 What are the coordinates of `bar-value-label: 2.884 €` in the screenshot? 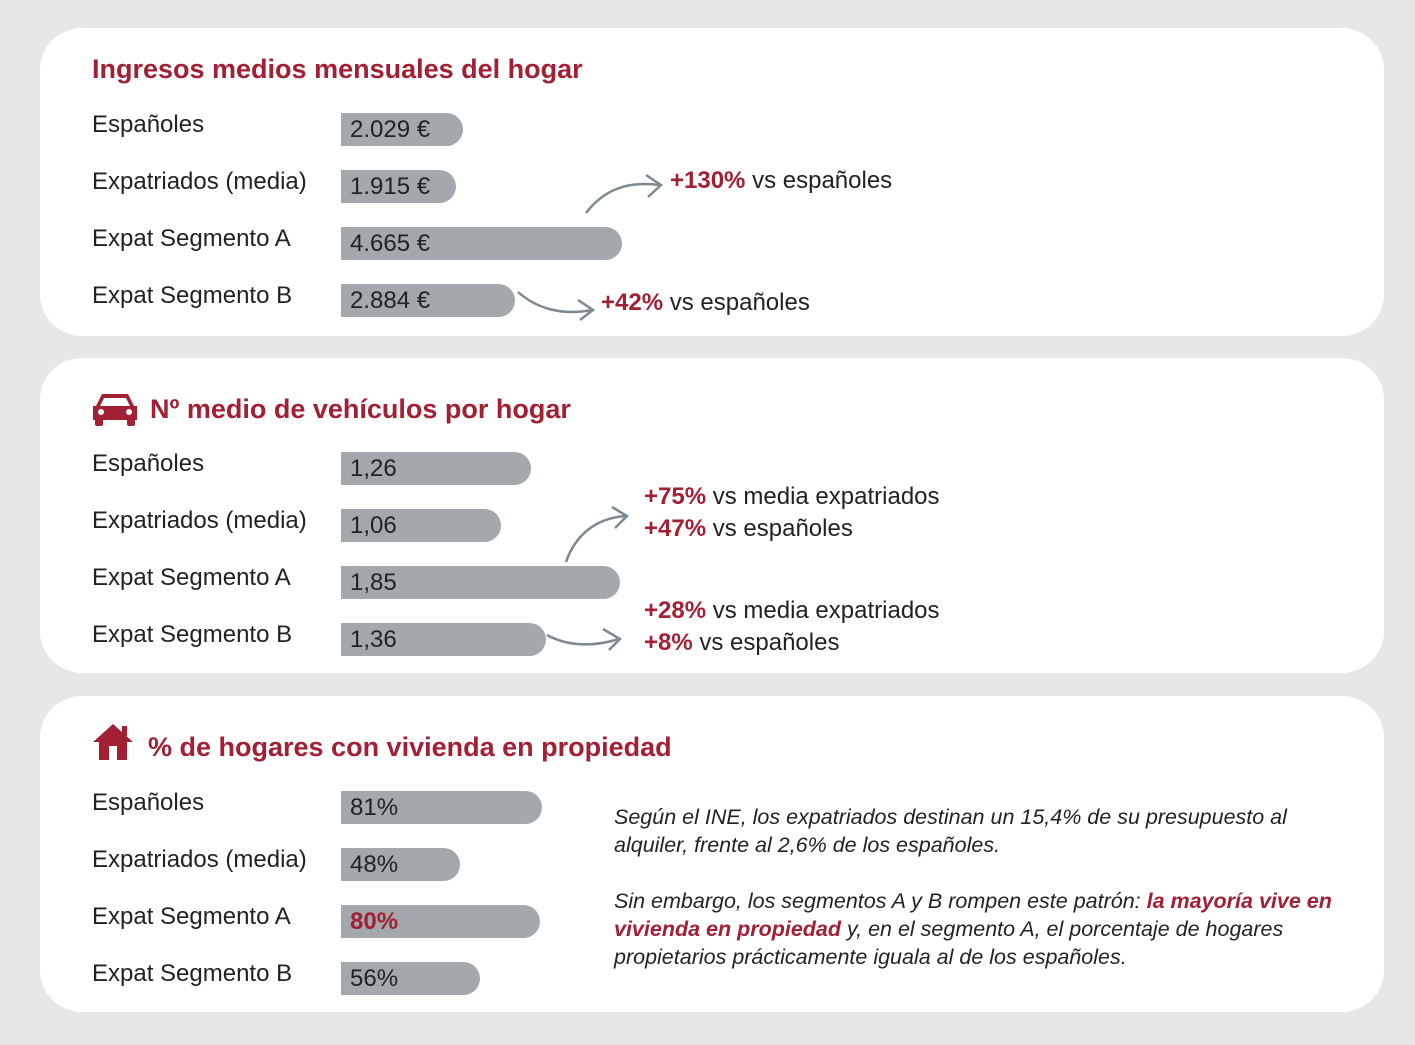 It's located at (390, 300).